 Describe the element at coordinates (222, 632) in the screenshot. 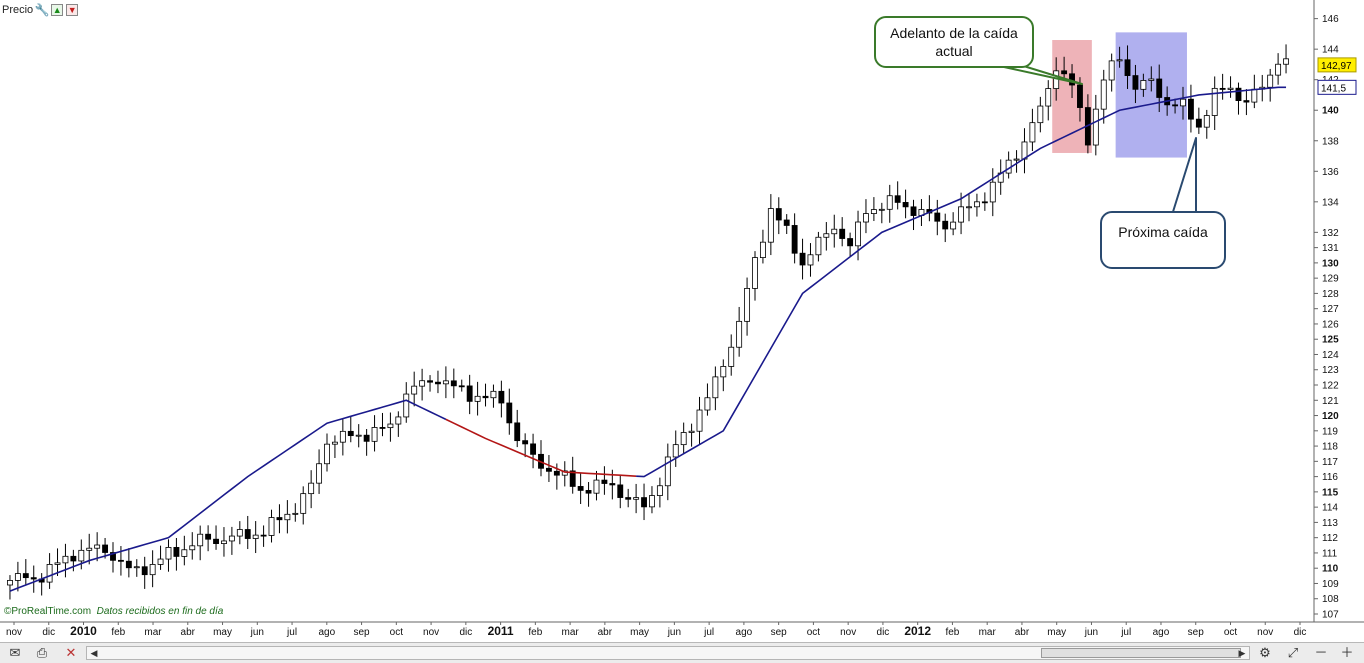

I see `x-tick-label: may` at that location.